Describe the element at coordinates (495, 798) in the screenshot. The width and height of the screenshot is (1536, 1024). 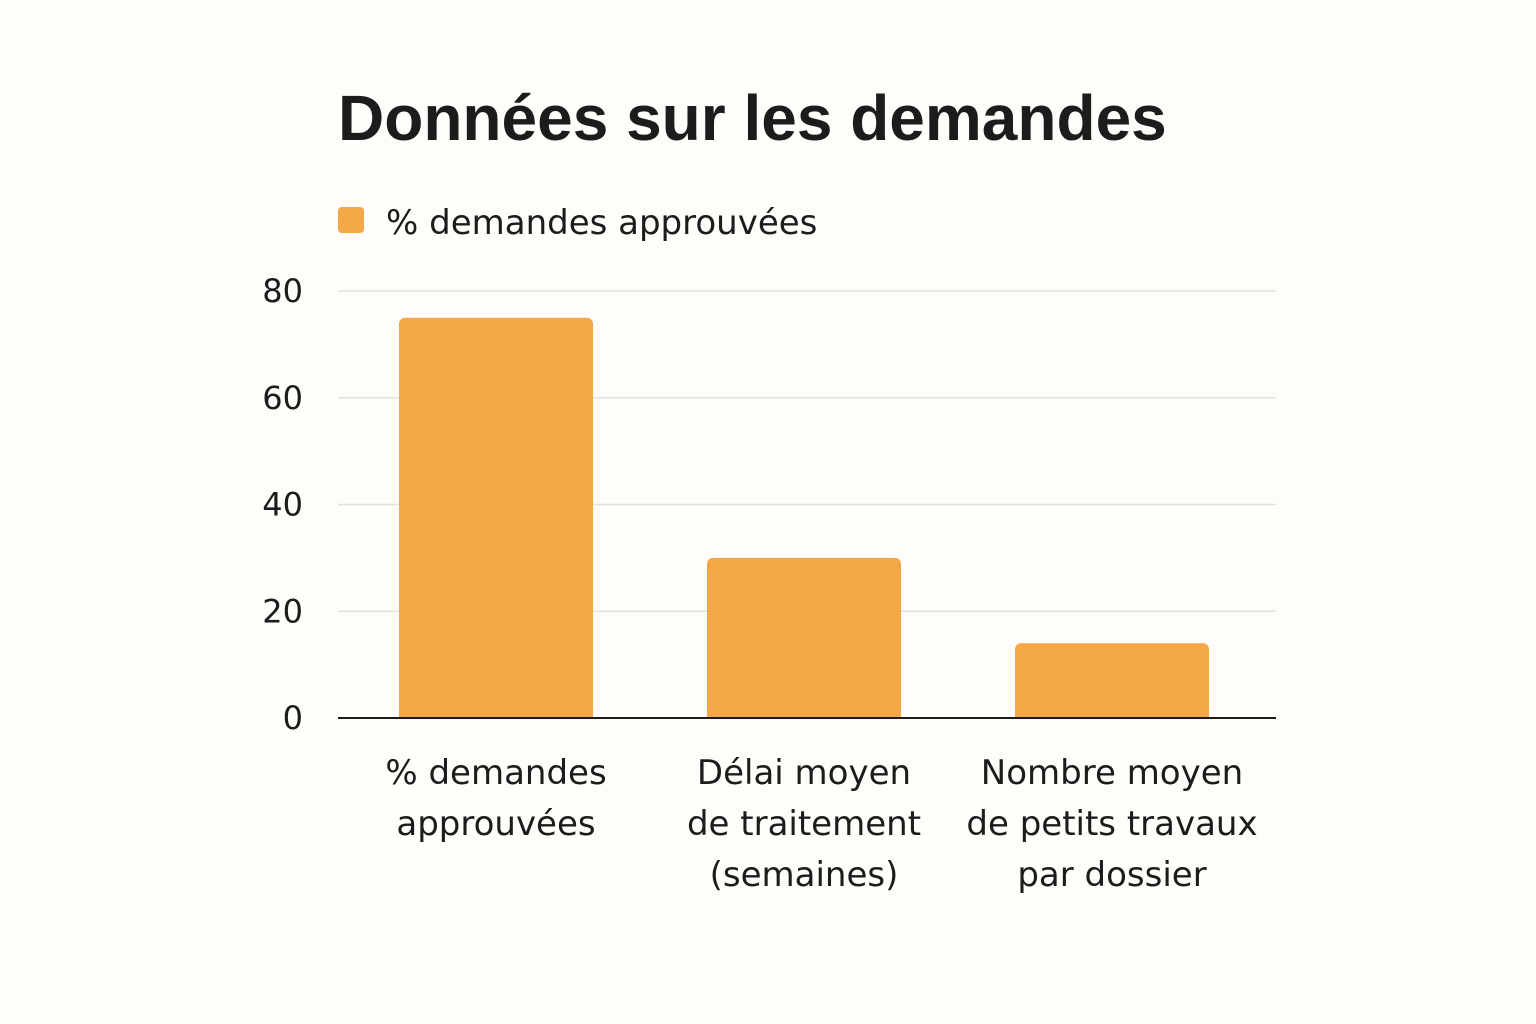
I see `x-category-label: % demandes approuvées` at that location.